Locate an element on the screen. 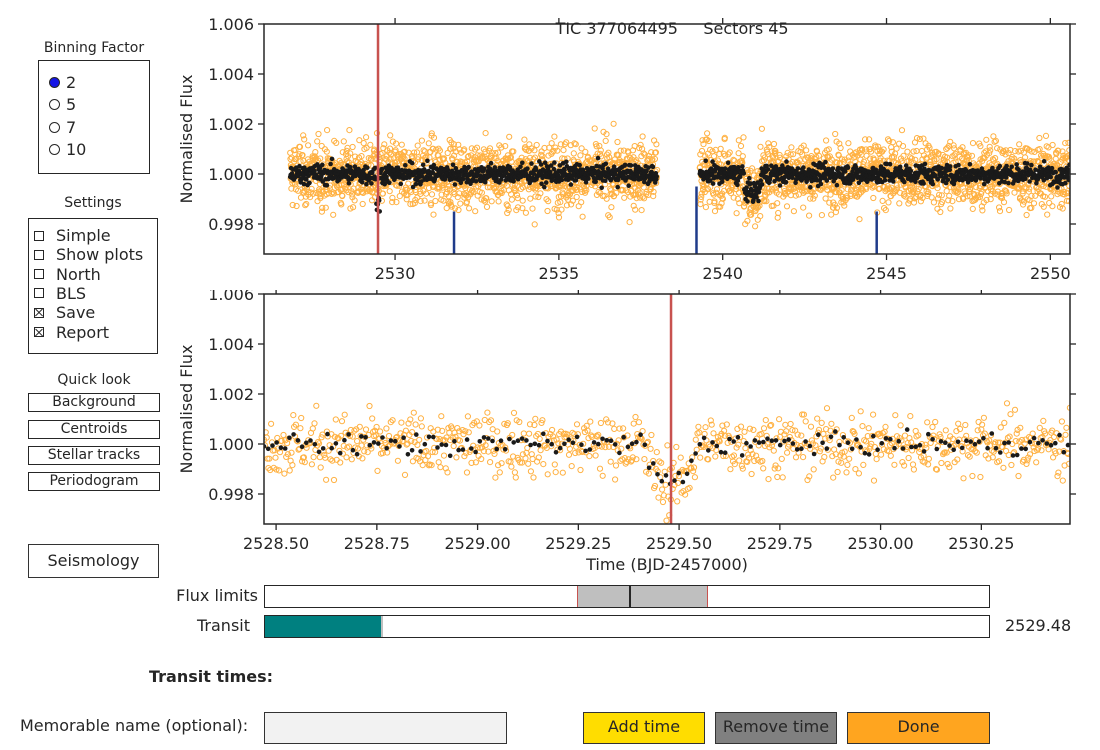 This screenshot has width=1100, height=750. y-axis-label: Normalised Flux is located at coordinates (186, 138).